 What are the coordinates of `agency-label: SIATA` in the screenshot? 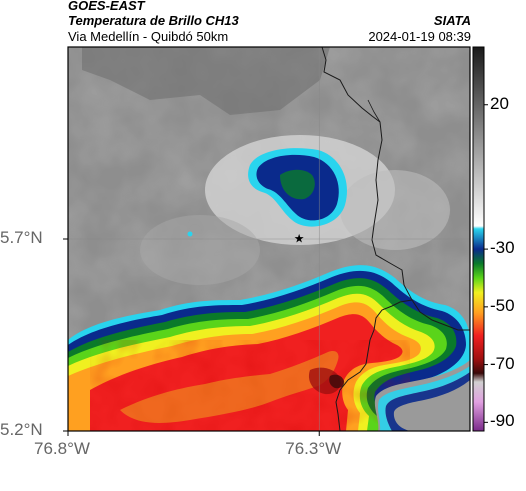 It's located at (452, 20).